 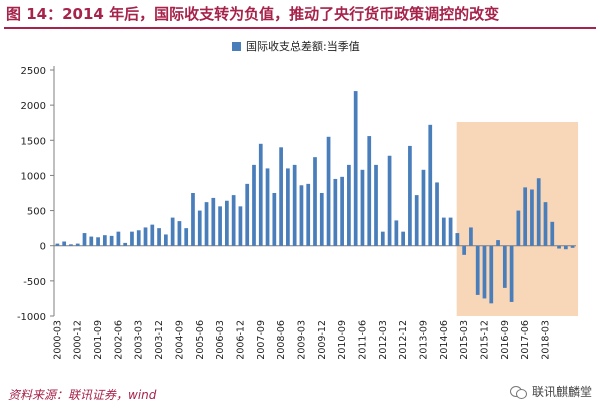 I want to click on x-tick-label: 2008-06, so click(x=281, y=340).